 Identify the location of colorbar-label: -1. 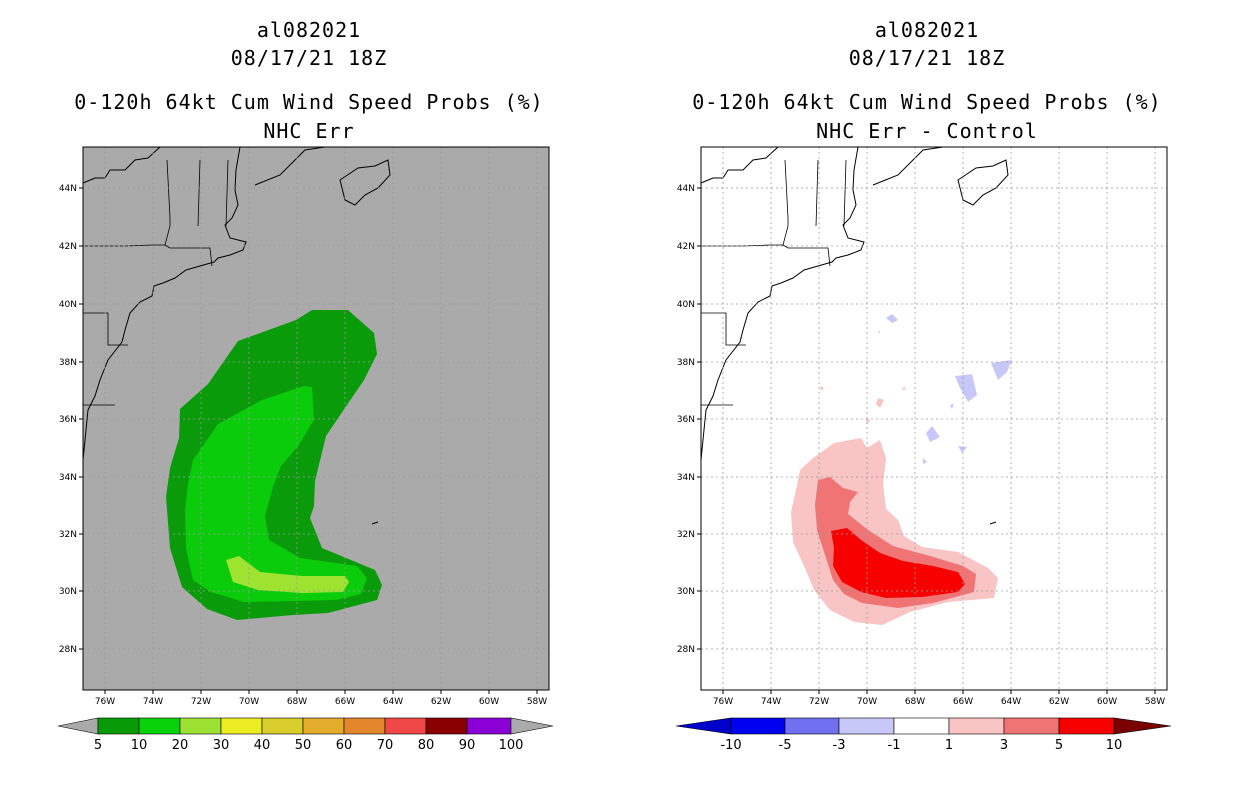
(894, 745).